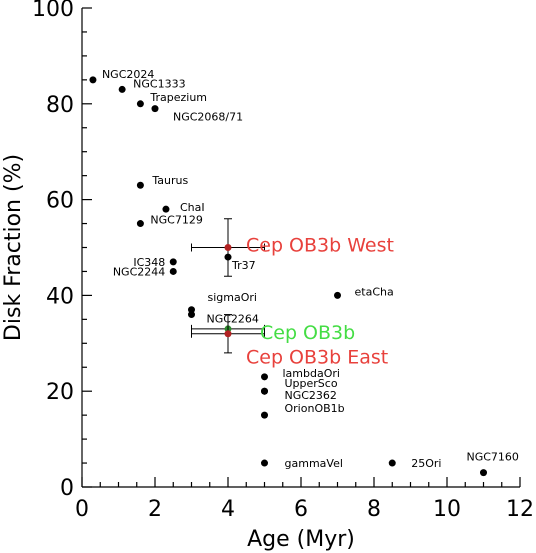  What do you see at coordinates (493, 457) in the screenshot?
I see `data-point-label: NGC7160` at bounding box center [493, 457].